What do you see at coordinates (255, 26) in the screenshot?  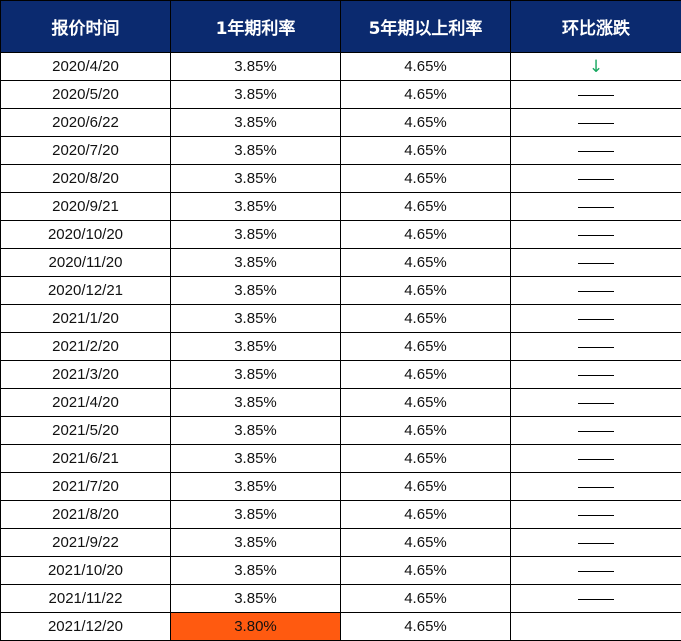 I see `header-1y-rate: 1年期利率` at bounding box center [255, 26].